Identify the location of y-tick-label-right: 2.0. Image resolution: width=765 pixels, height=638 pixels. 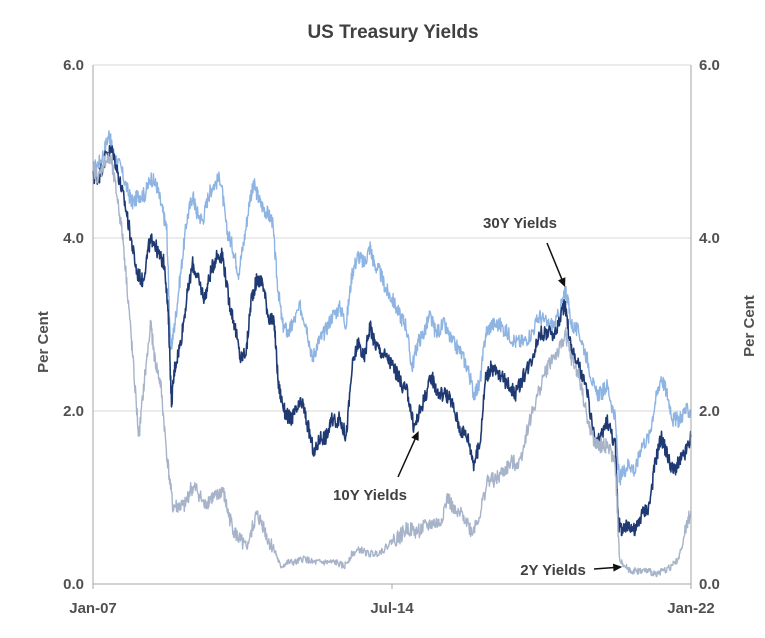
(709, 411).